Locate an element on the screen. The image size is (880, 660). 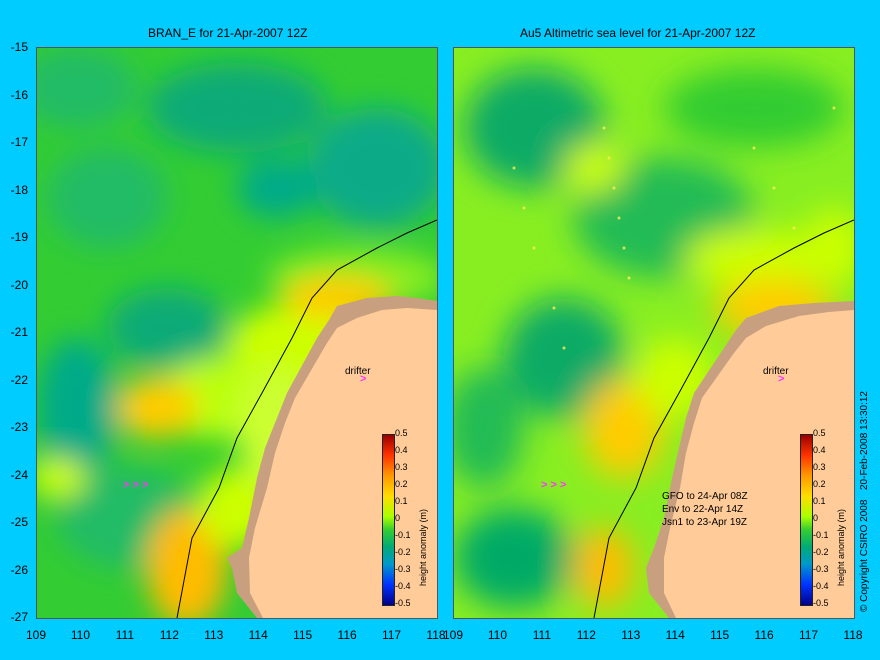
y-tick-label: -26 is located at coordinates (19, 569).